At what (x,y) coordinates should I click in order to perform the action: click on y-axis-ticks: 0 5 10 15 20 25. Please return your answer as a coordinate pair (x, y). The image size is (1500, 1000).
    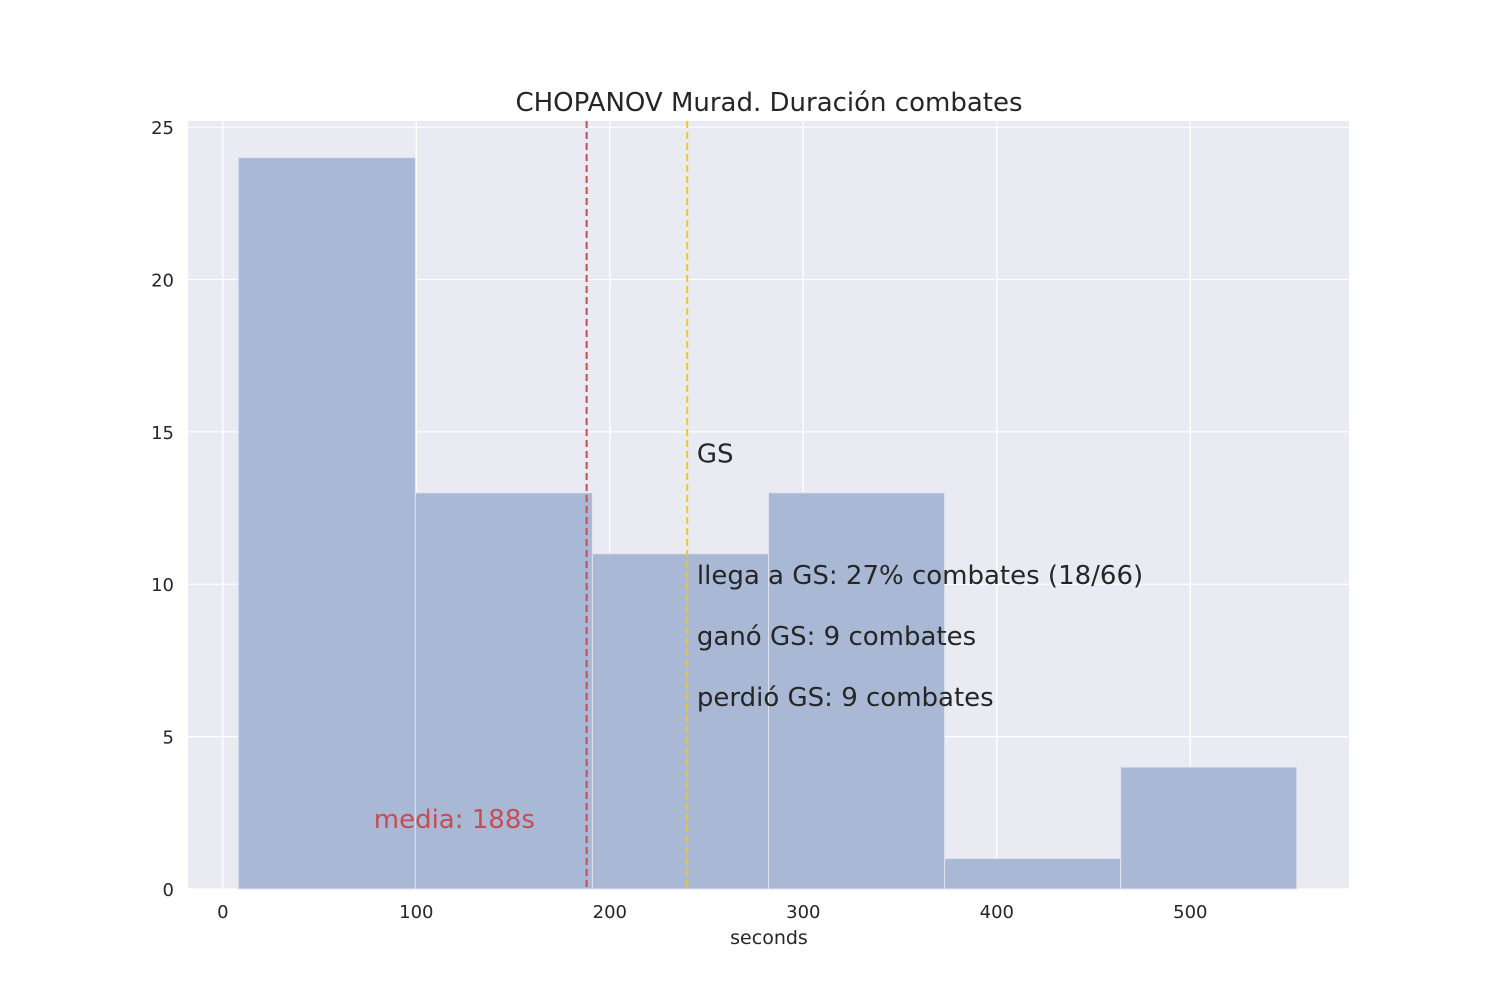
    Looking at the image, I should click on (162, 509).